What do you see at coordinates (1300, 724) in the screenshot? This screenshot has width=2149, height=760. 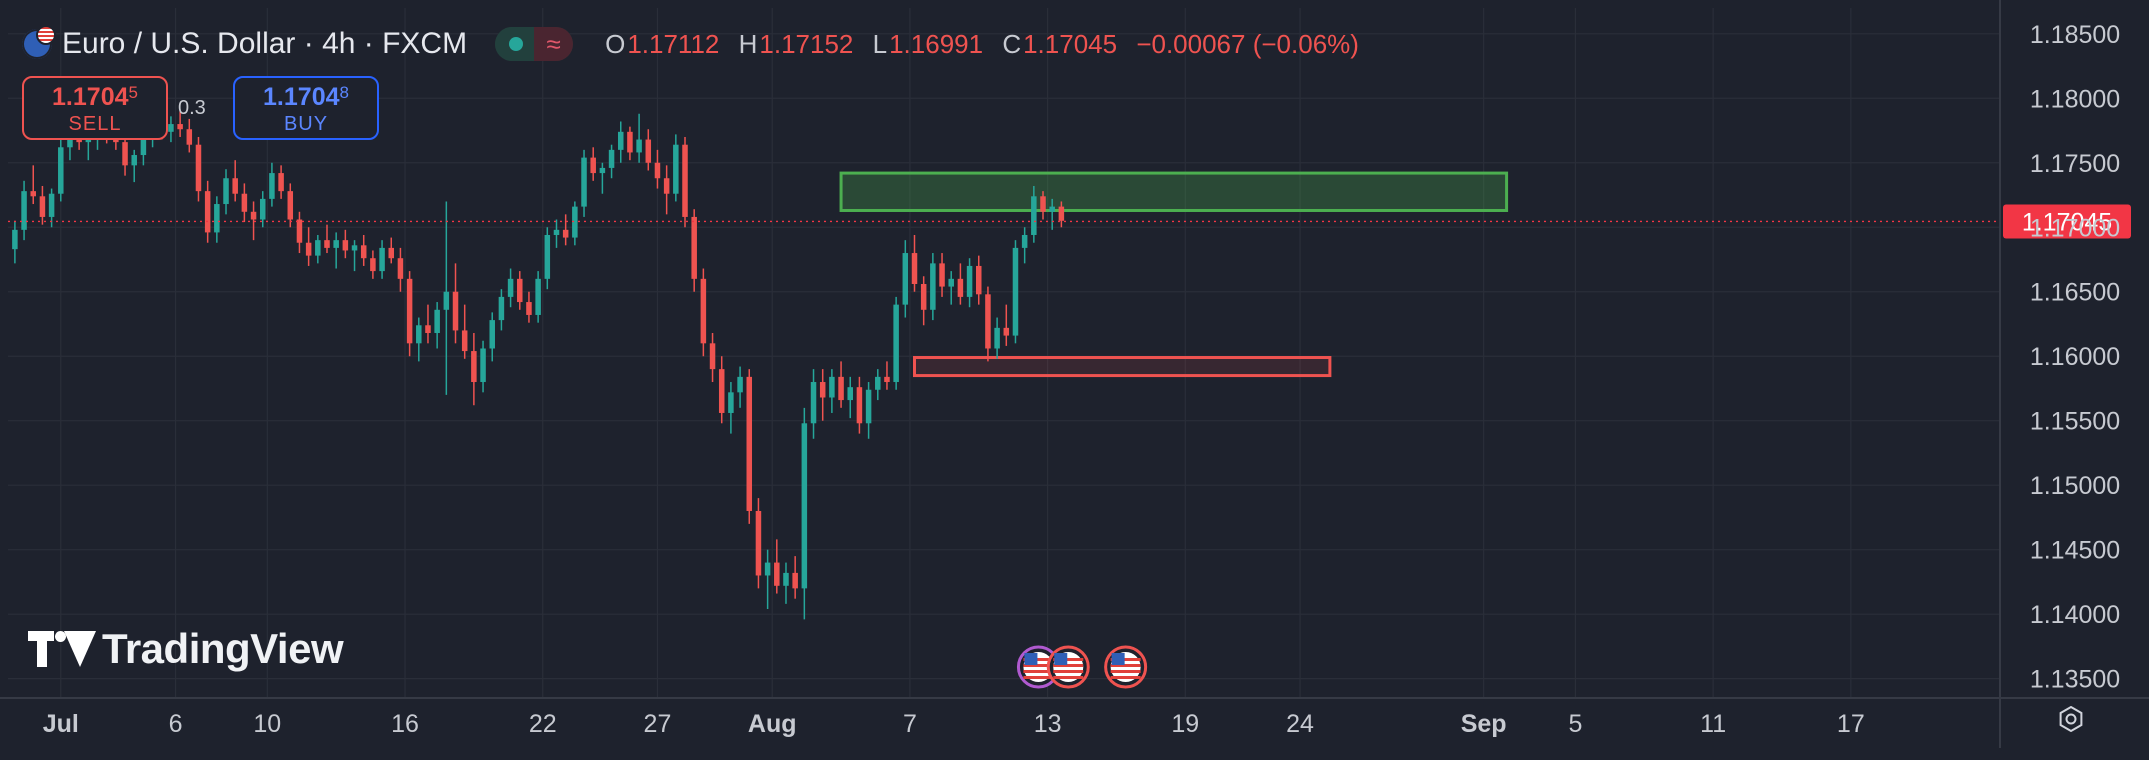 I see `x-tick-label: 24` at bounding box center [1300, 724].